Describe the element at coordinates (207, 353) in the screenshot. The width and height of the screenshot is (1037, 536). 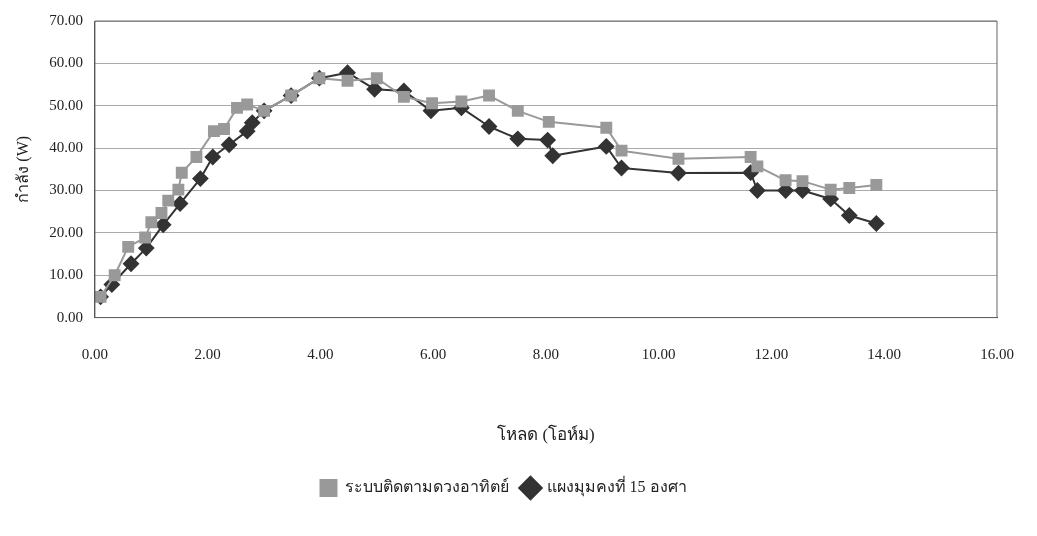
I see `x-tick-label: 2.00` at that location.